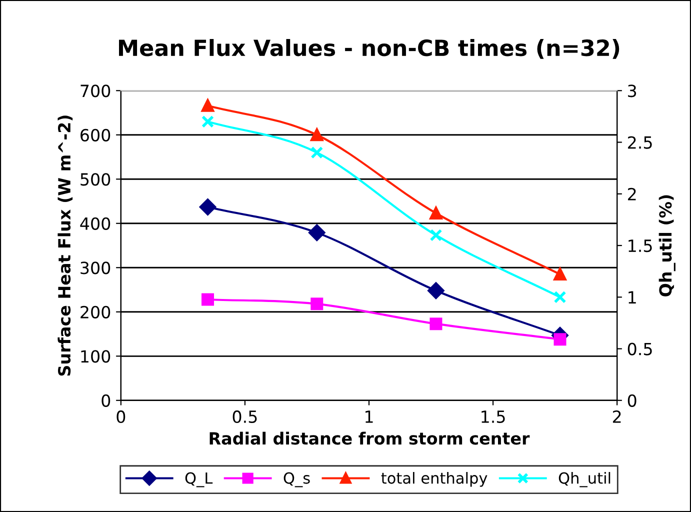 This screenshot has height=512, width=691. Describe the element at coordinates (121, 417) in the screenshot. I see `x-tick-label: 0` at that location.